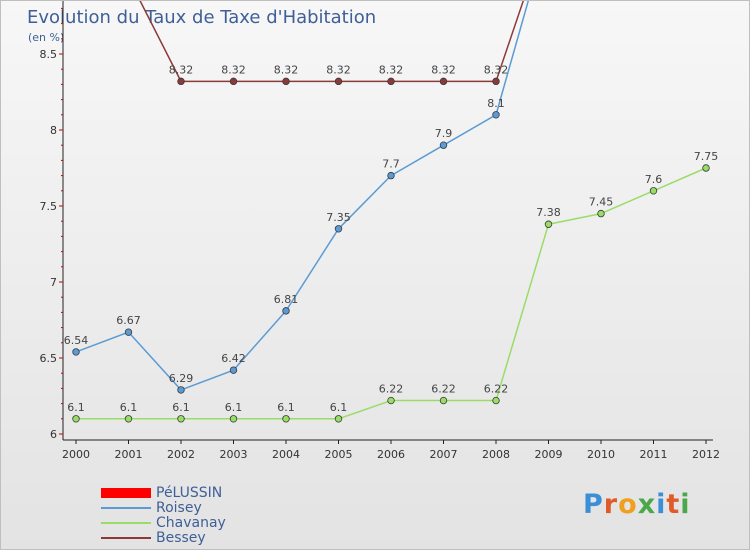 The width and height of the screenshot is (750, 550). What do you see at coordinates (706, 156) in the screenshot?
I see `data-label: 7.75` at bounding box center [706, 156].